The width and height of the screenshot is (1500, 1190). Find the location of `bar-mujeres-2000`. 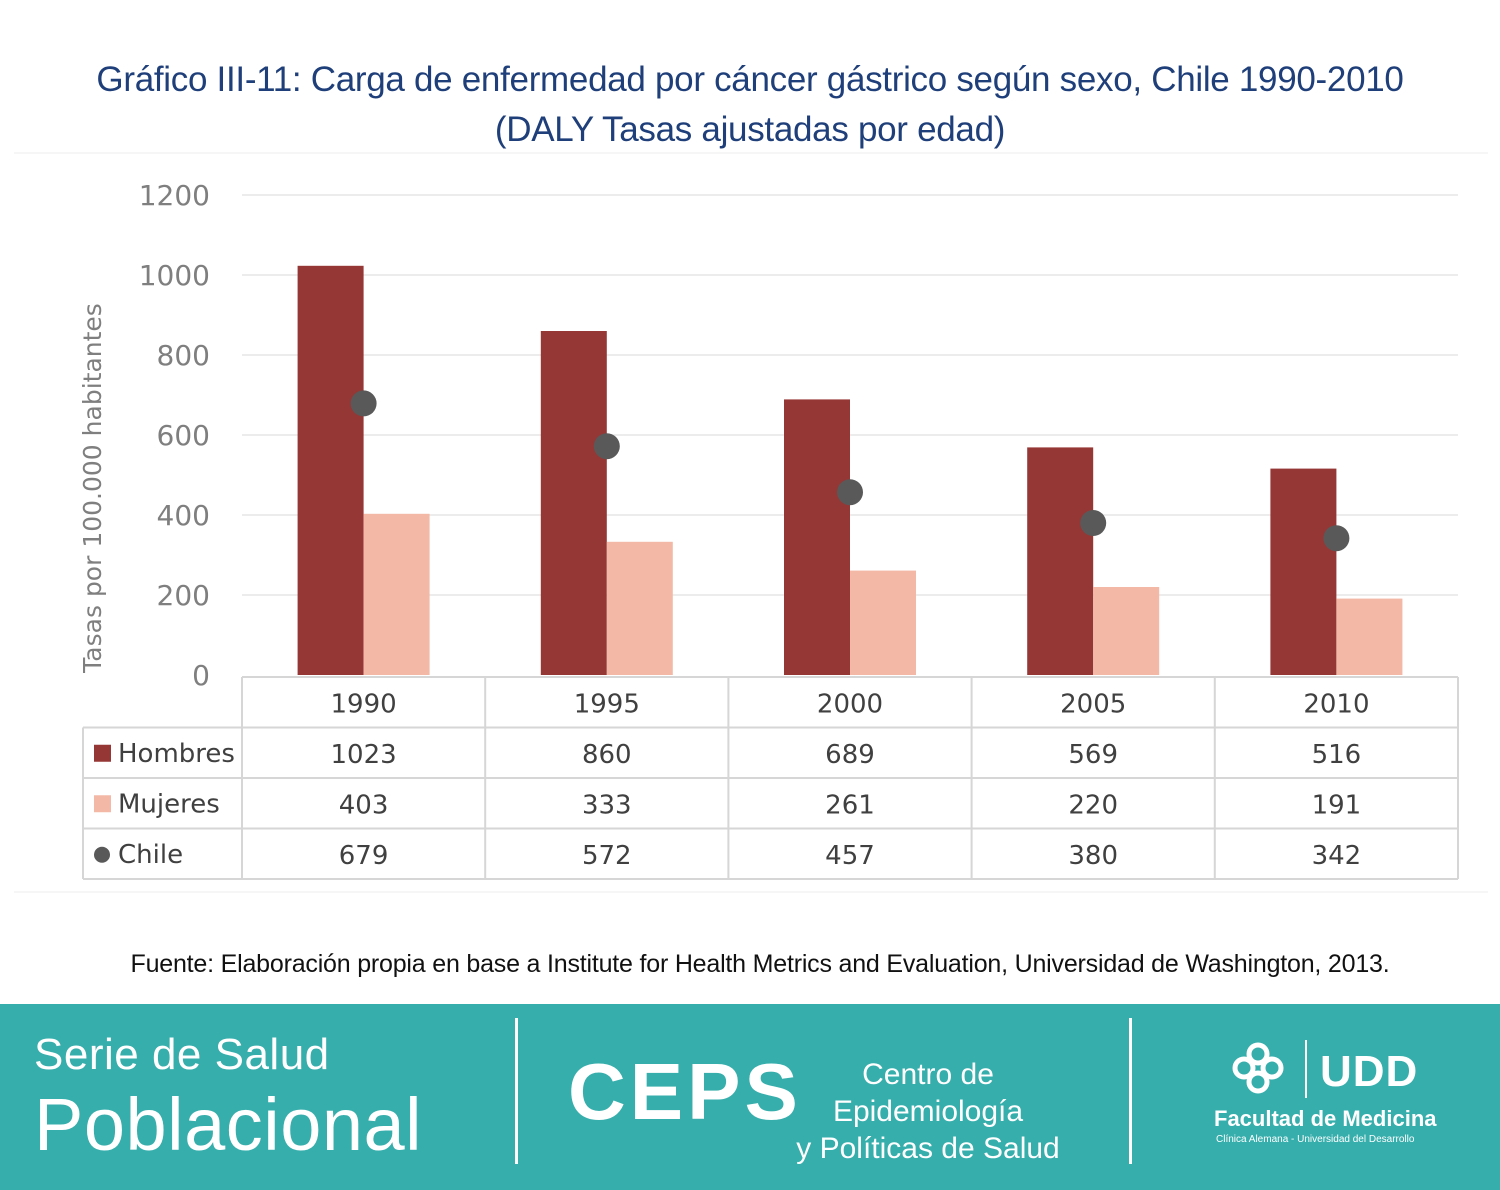

bar-mujeres-2000 is located at coordinates (883, 622).